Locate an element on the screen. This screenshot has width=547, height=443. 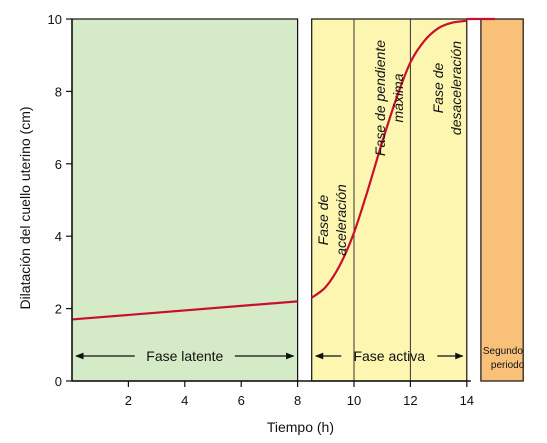
x-tick-label: 4 is located at coordinates (184, 400).